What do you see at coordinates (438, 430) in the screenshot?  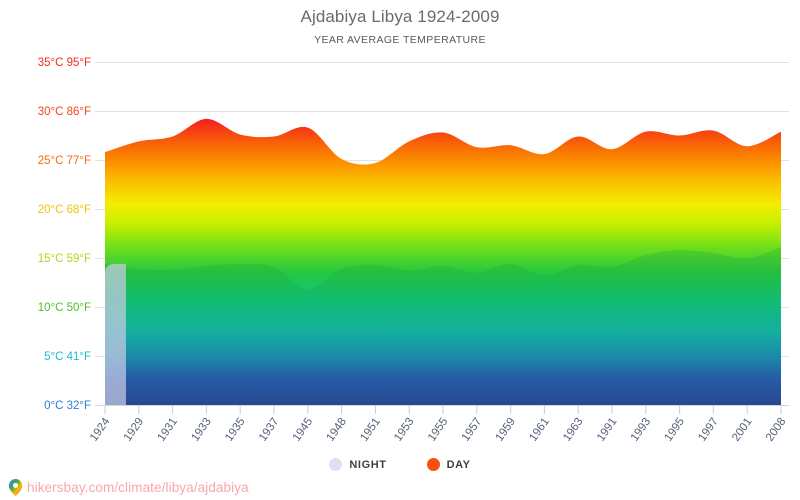 I see `x-axis-tick-label: 1955` at bounding box center [438, 430].